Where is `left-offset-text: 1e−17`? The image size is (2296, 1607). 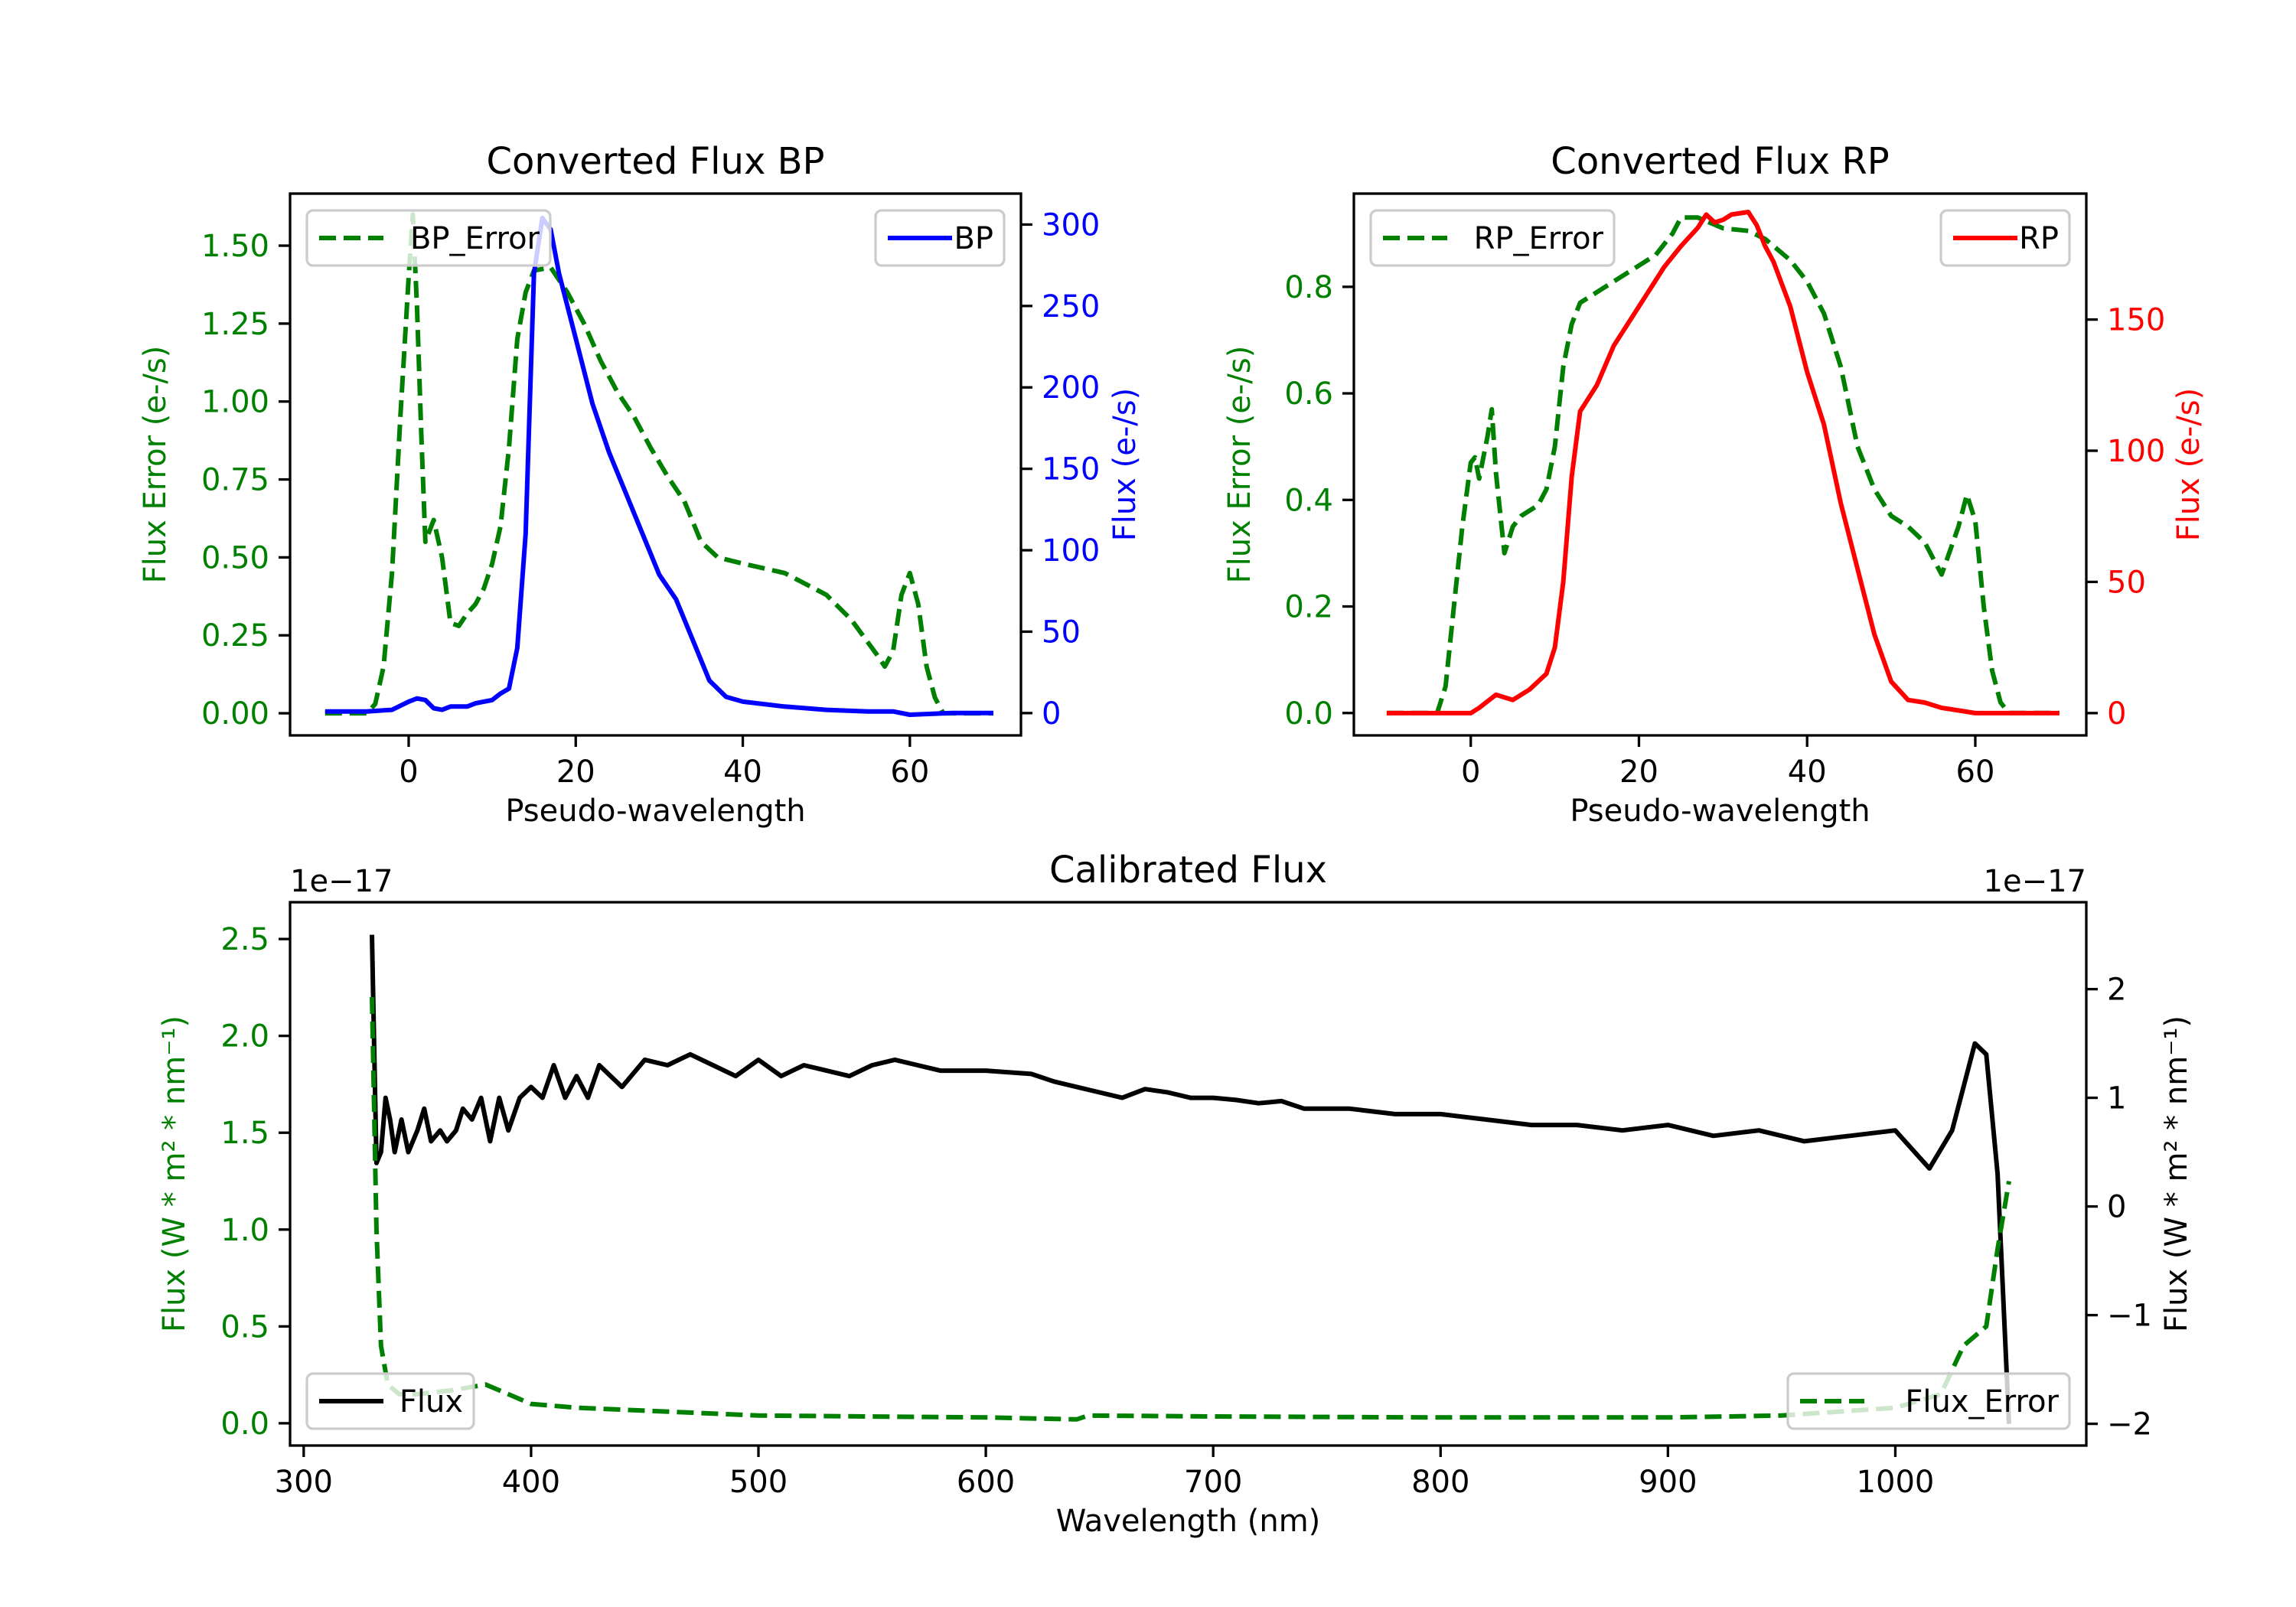
left-offset-text: 1e−17 is located at coordinates (341, 881).